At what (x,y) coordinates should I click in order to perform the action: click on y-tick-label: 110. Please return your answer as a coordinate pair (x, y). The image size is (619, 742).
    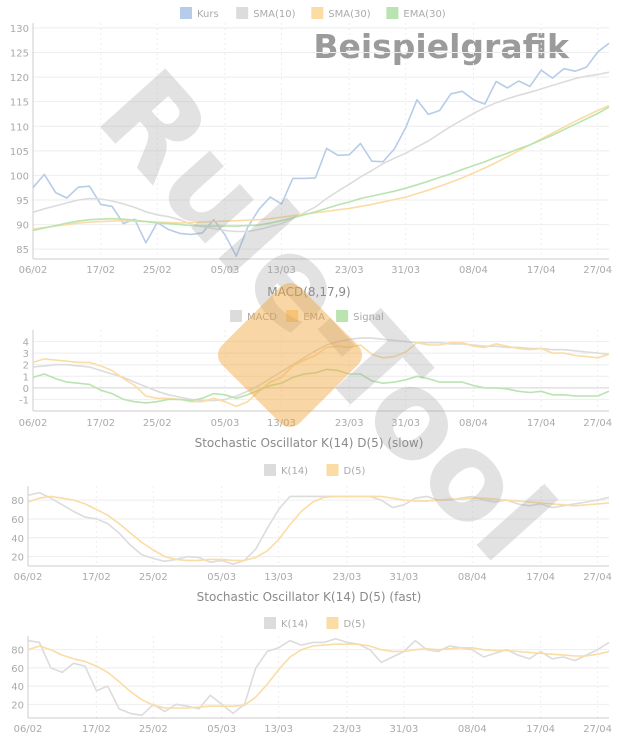
    Looking at the image, I should click on (19, 127).